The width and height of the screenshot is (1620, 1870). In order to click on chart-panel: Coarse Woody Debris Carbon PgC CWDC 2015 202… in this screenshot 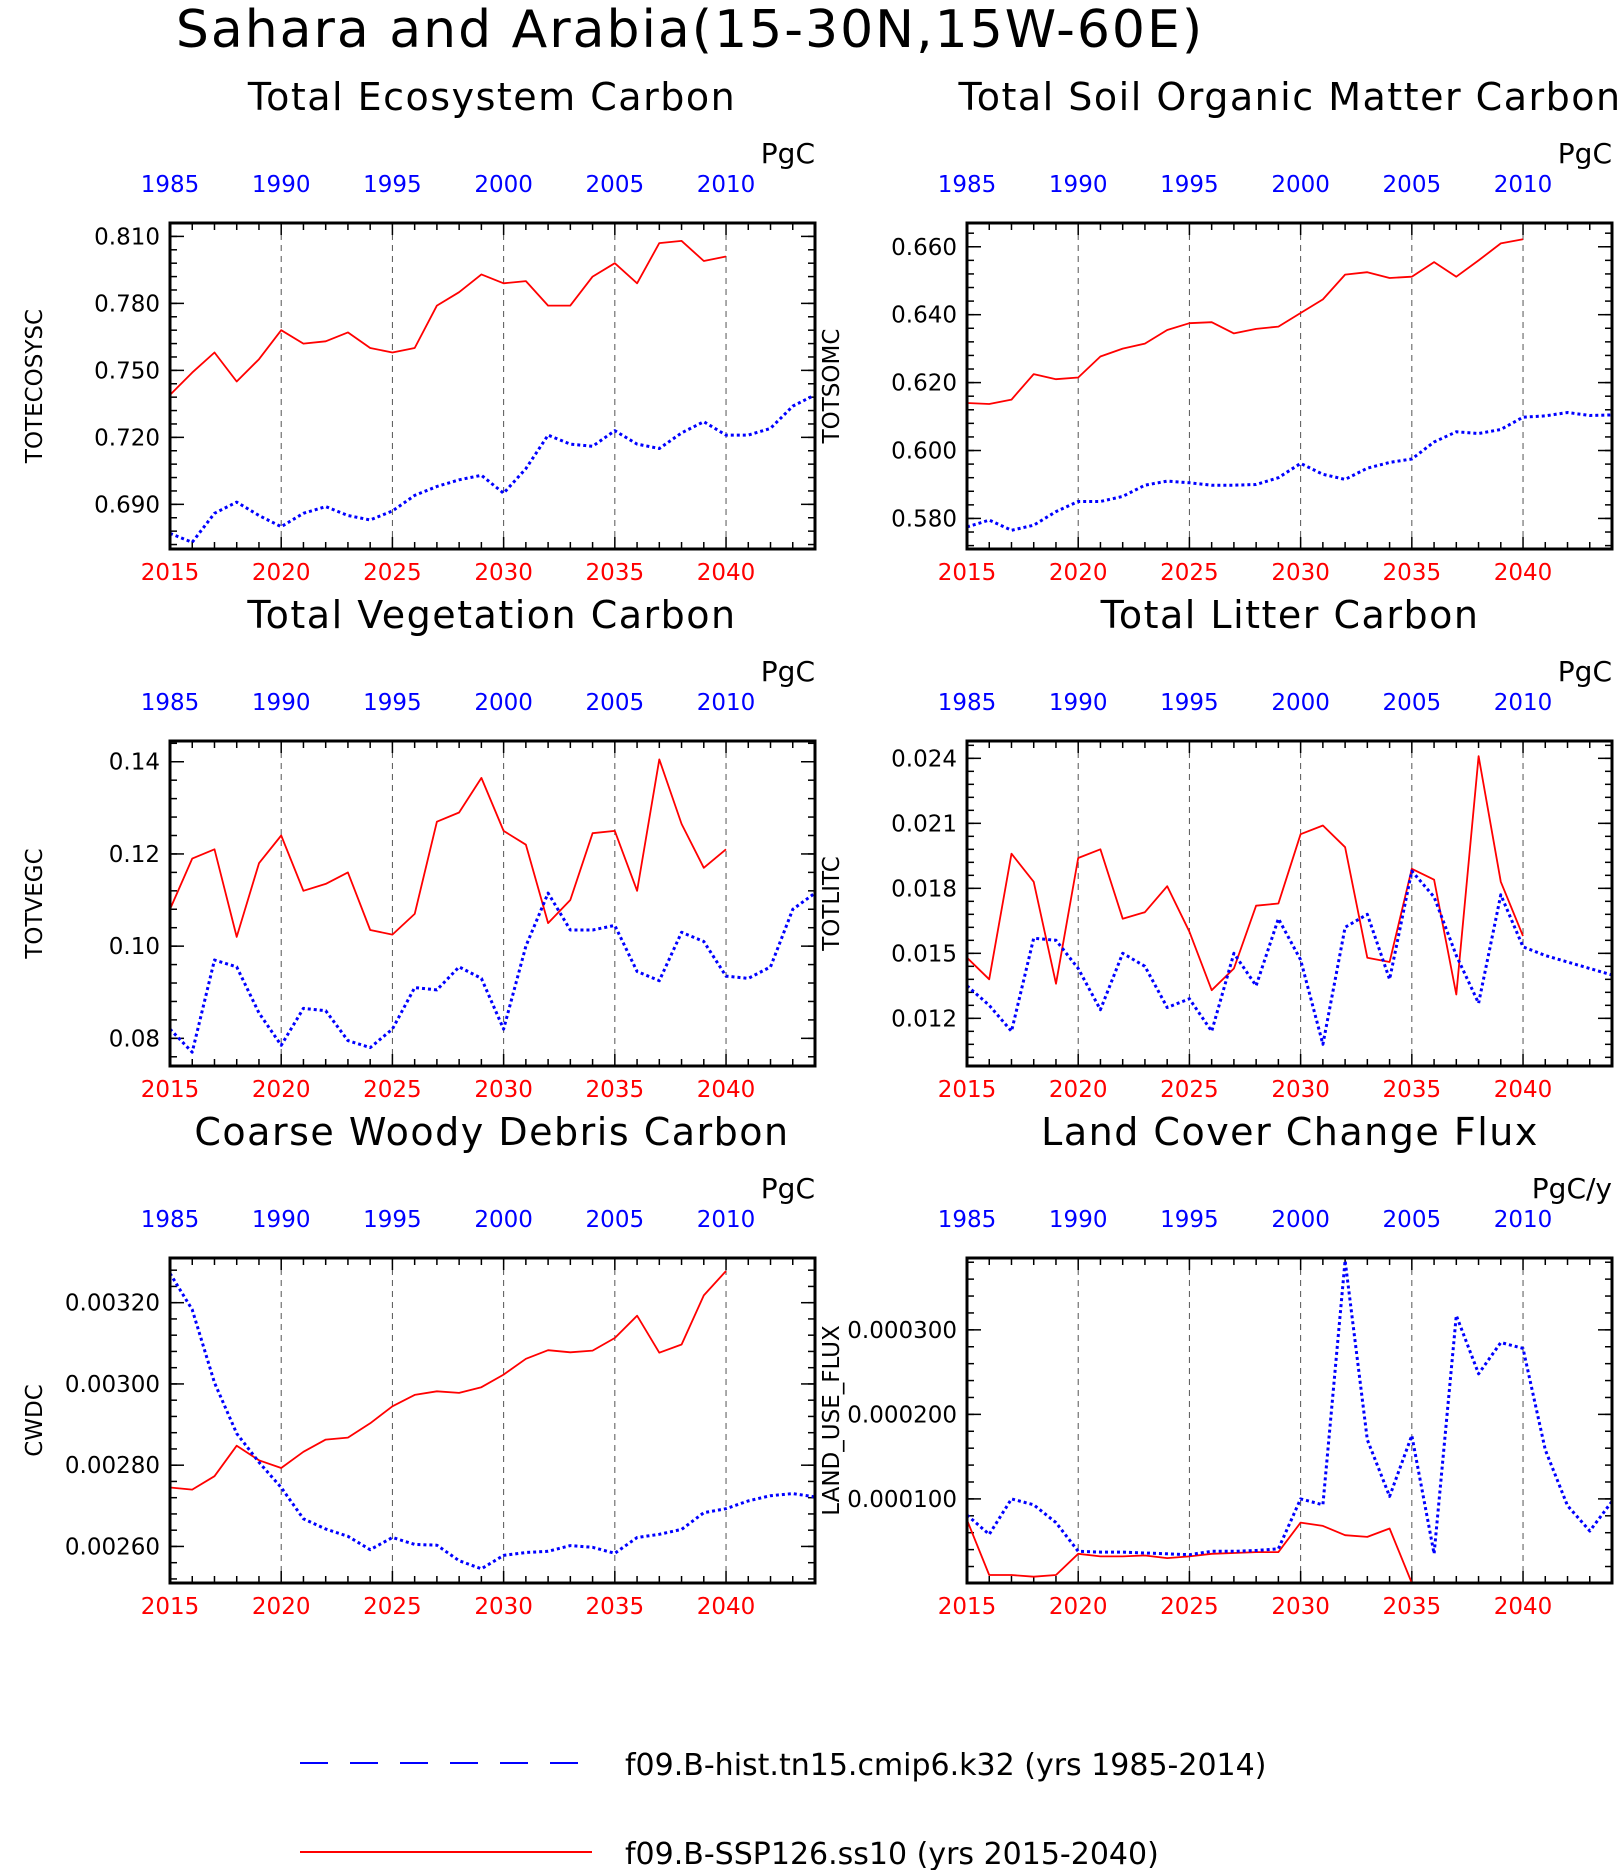, I will do `click(419, 1365)`.